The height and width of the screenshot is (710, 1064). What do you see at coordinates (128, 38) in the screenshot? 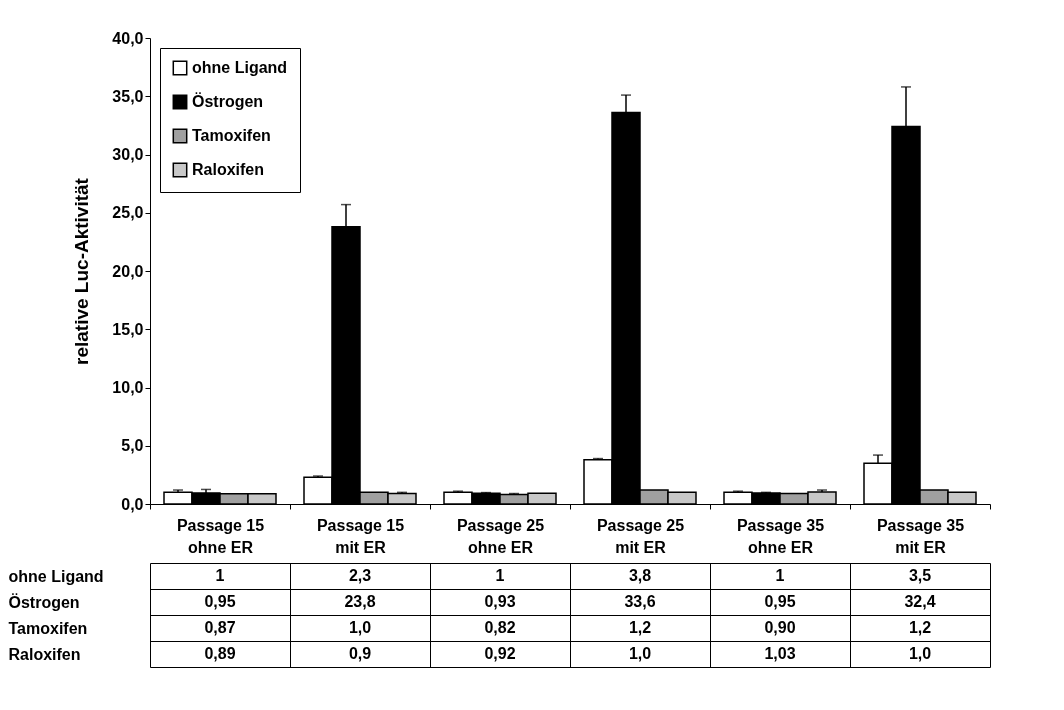
I see `y-tick-label: 40,0` at bounding box center [128, 38].